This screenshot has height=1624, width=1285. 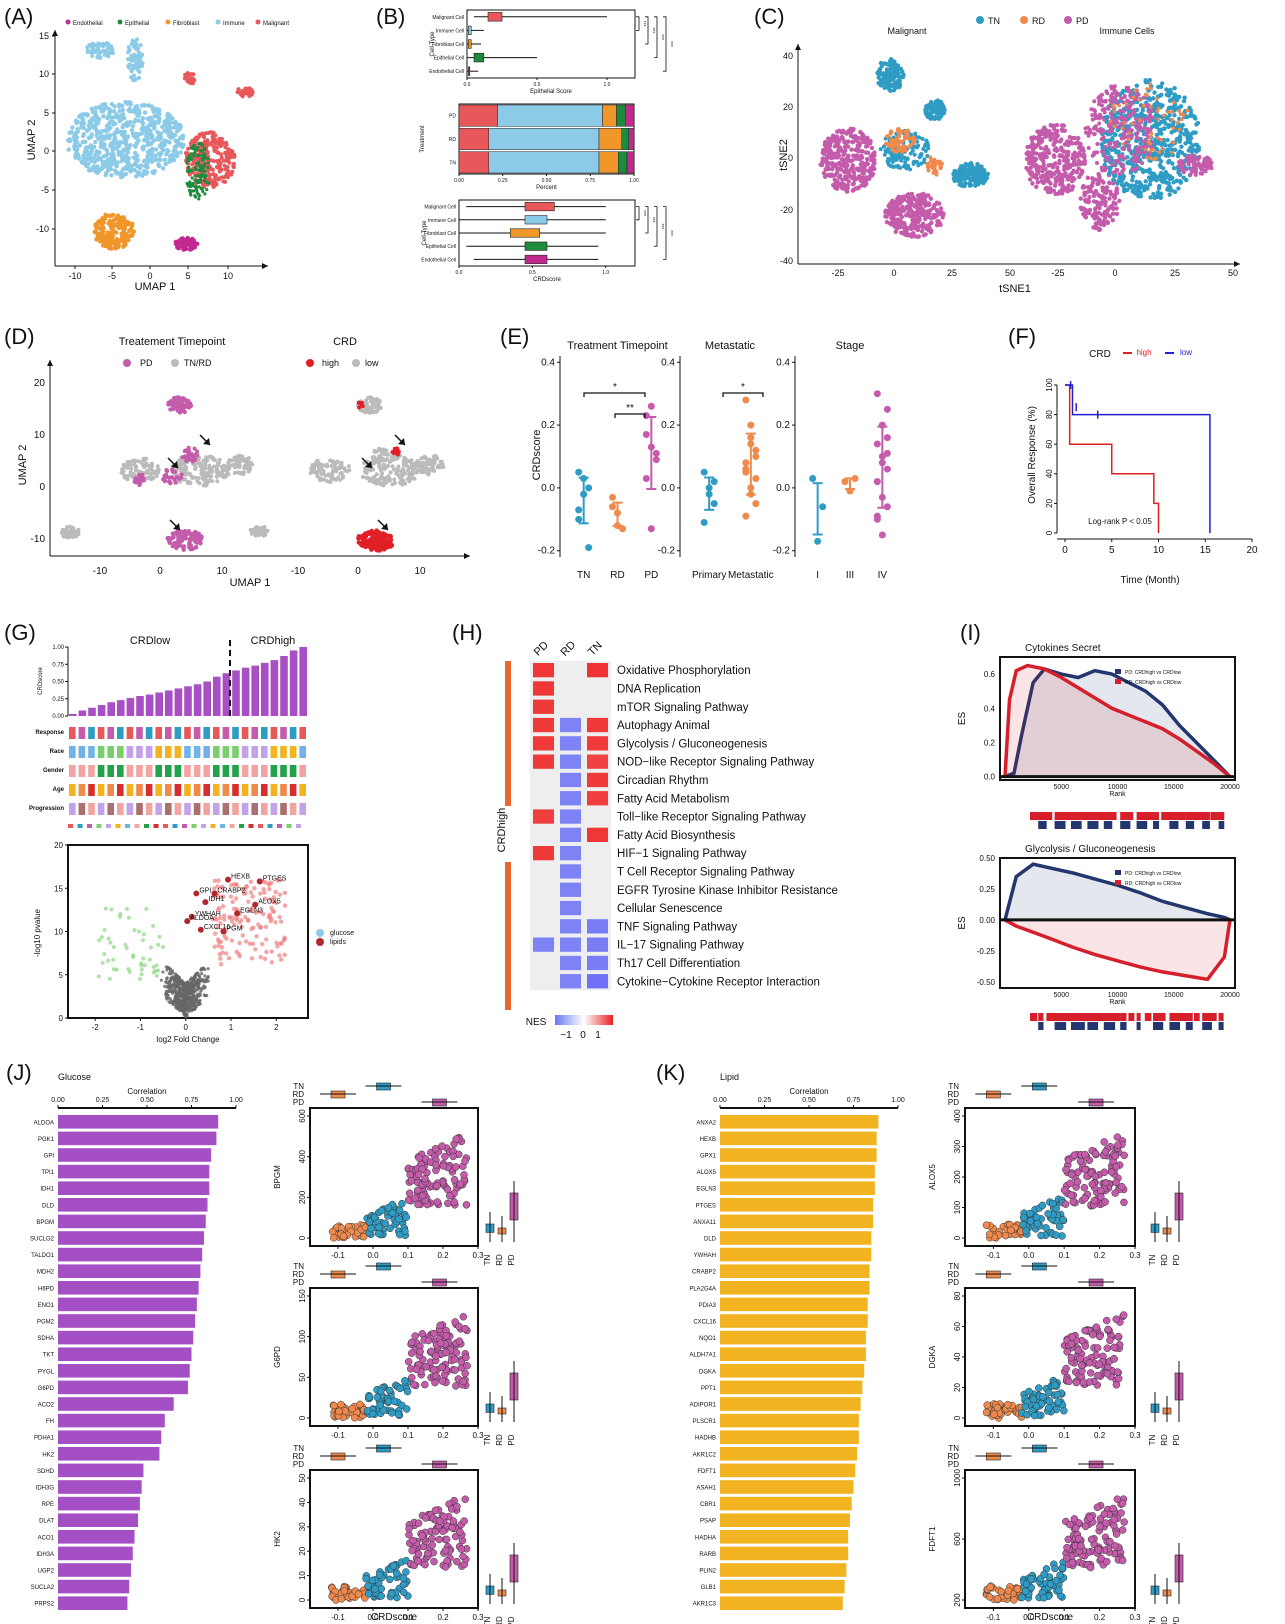 I want to click on umap-d-legend-dot, so click(x=127, y=363).